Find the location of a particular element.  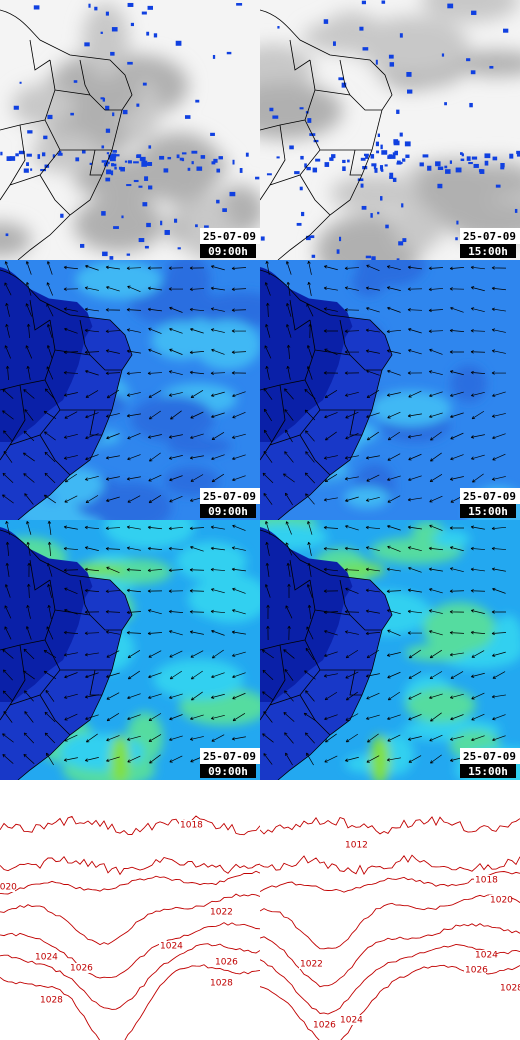

isobar-label: 1022 is located at coordinates (221, 913).